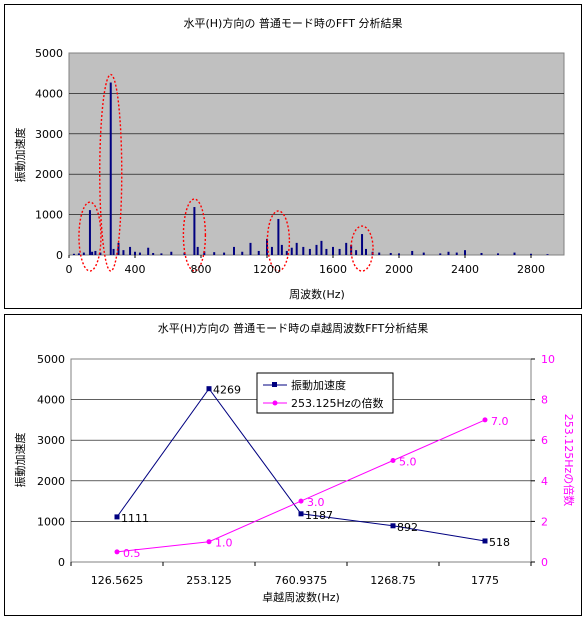 The height and width of the screenshot is (621, 587). I want to click on dominant-y2-tick-label: 8, so click(544, 400).